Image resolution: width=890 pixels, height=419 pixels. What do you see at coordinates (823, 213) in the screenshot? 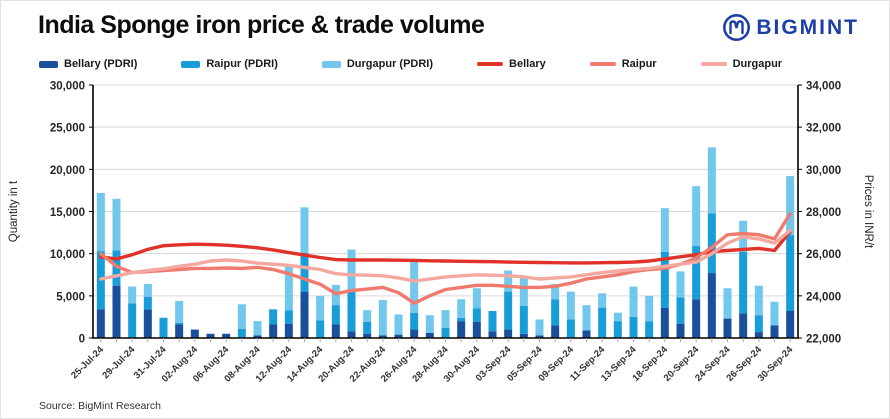
I see `svg-text: 28,000` at bounding box center [823, 213].